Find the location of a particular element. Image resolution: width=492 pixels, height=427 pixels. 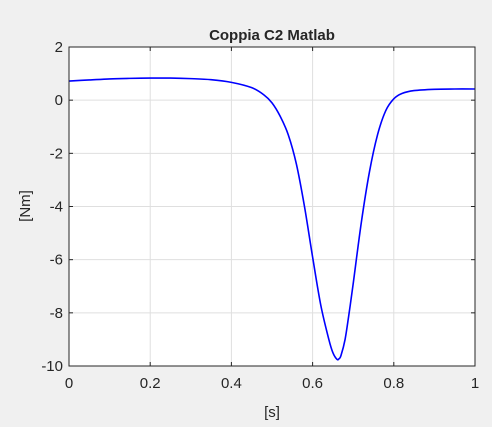

y-tick-label: -2 is located at coordinates (56, 153).